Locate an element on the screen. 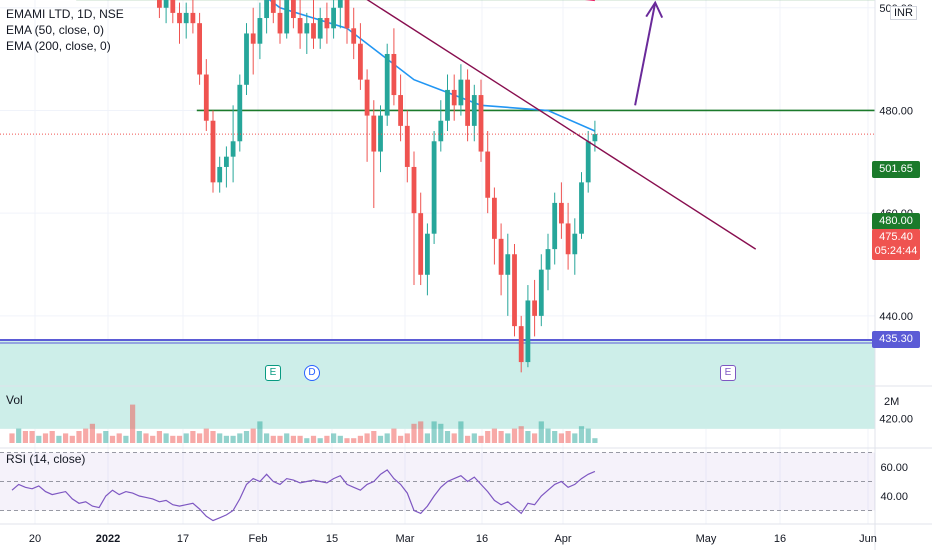 This screenshot has width=932, height=550. price-tick: 420.00 is located at coordinates (896, 420).